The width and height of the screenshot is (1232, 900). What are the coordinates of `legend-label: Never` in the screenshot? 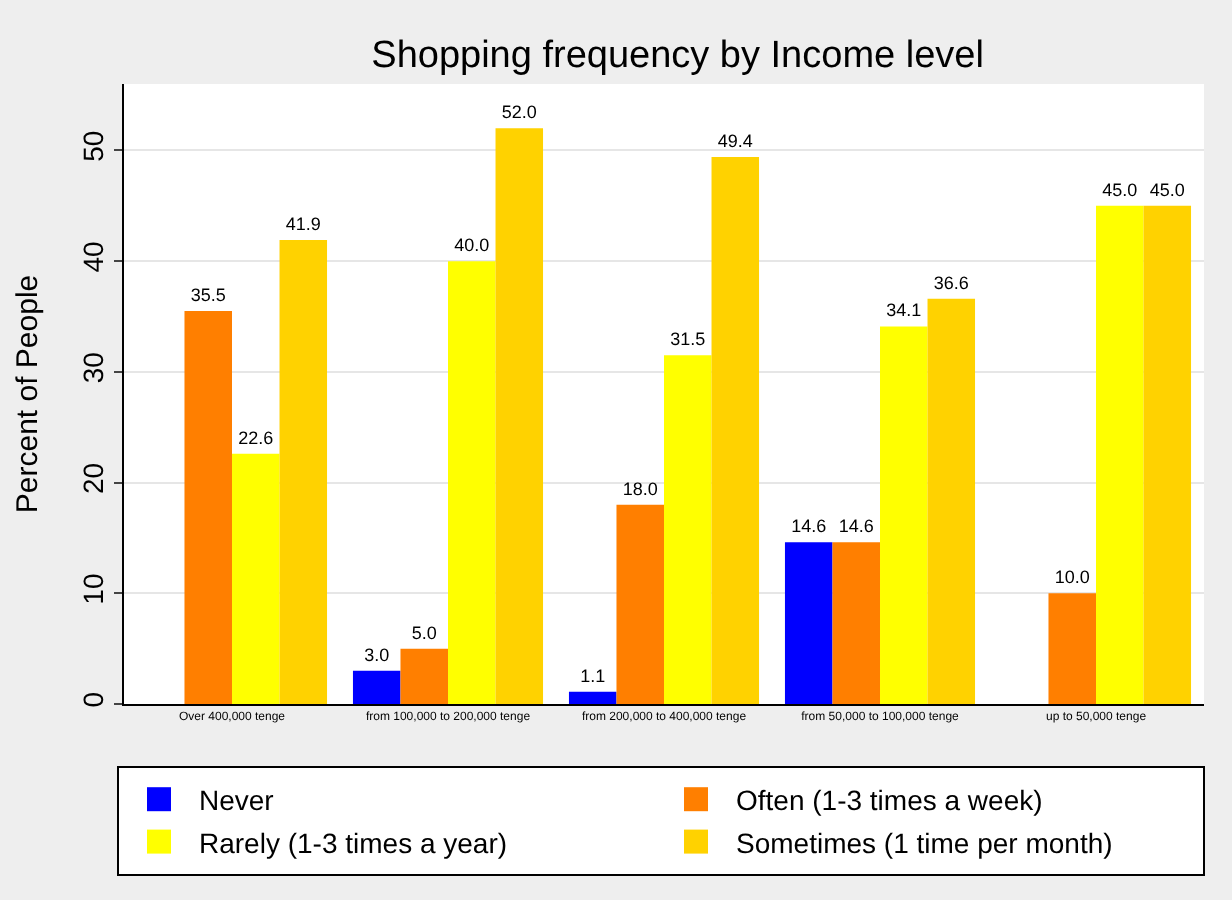 It's located at (237, 800).